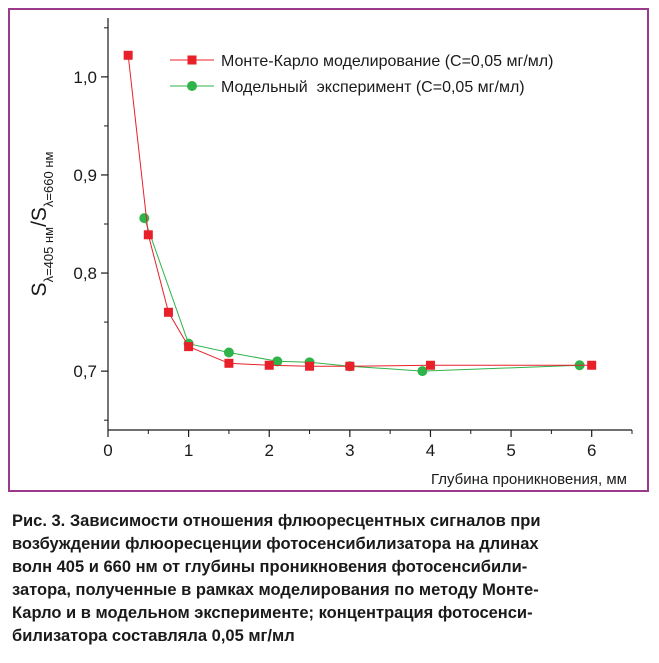  I want to click on x-tick-label: 6, so click(591, 450).